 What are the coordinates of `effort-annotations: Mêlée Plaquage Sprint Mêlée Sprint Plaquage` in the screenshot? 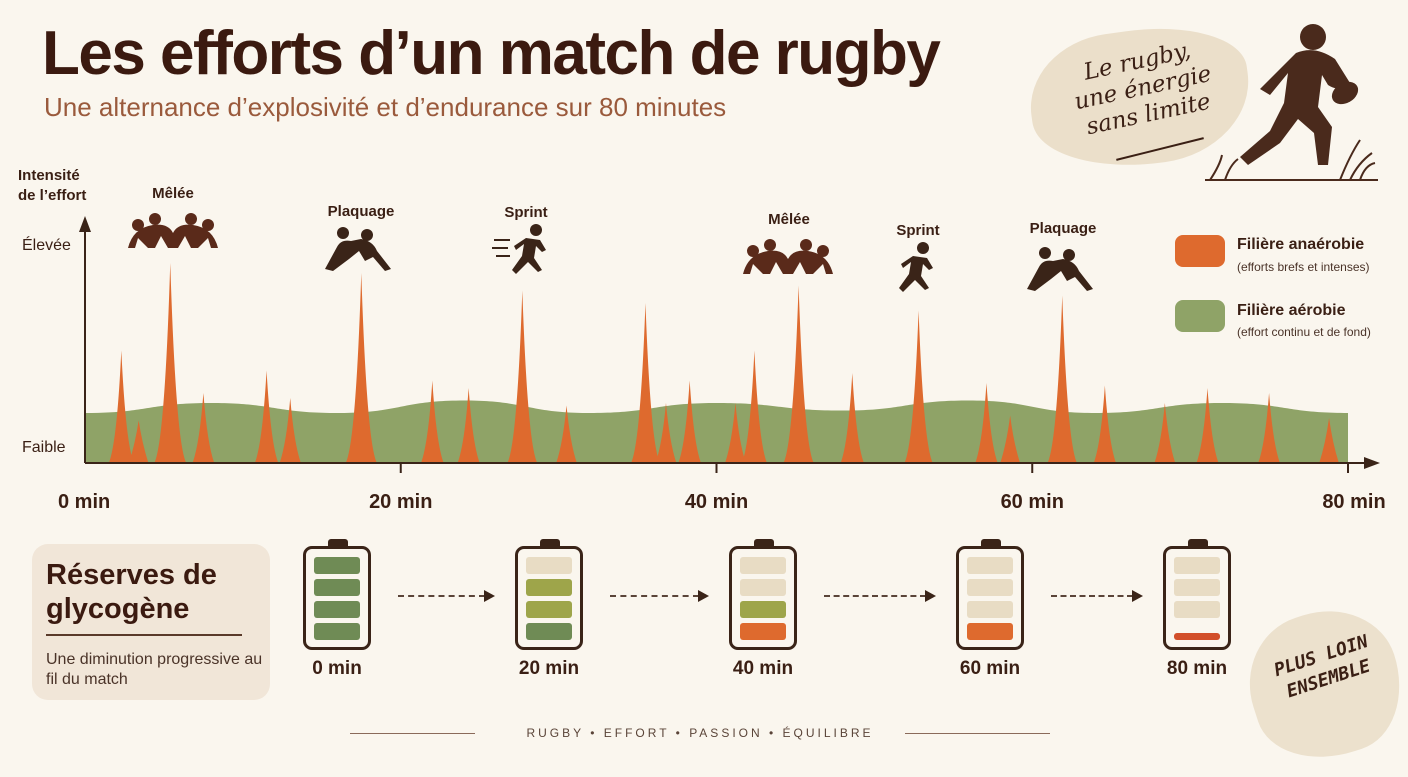 It's located at (624, 212).